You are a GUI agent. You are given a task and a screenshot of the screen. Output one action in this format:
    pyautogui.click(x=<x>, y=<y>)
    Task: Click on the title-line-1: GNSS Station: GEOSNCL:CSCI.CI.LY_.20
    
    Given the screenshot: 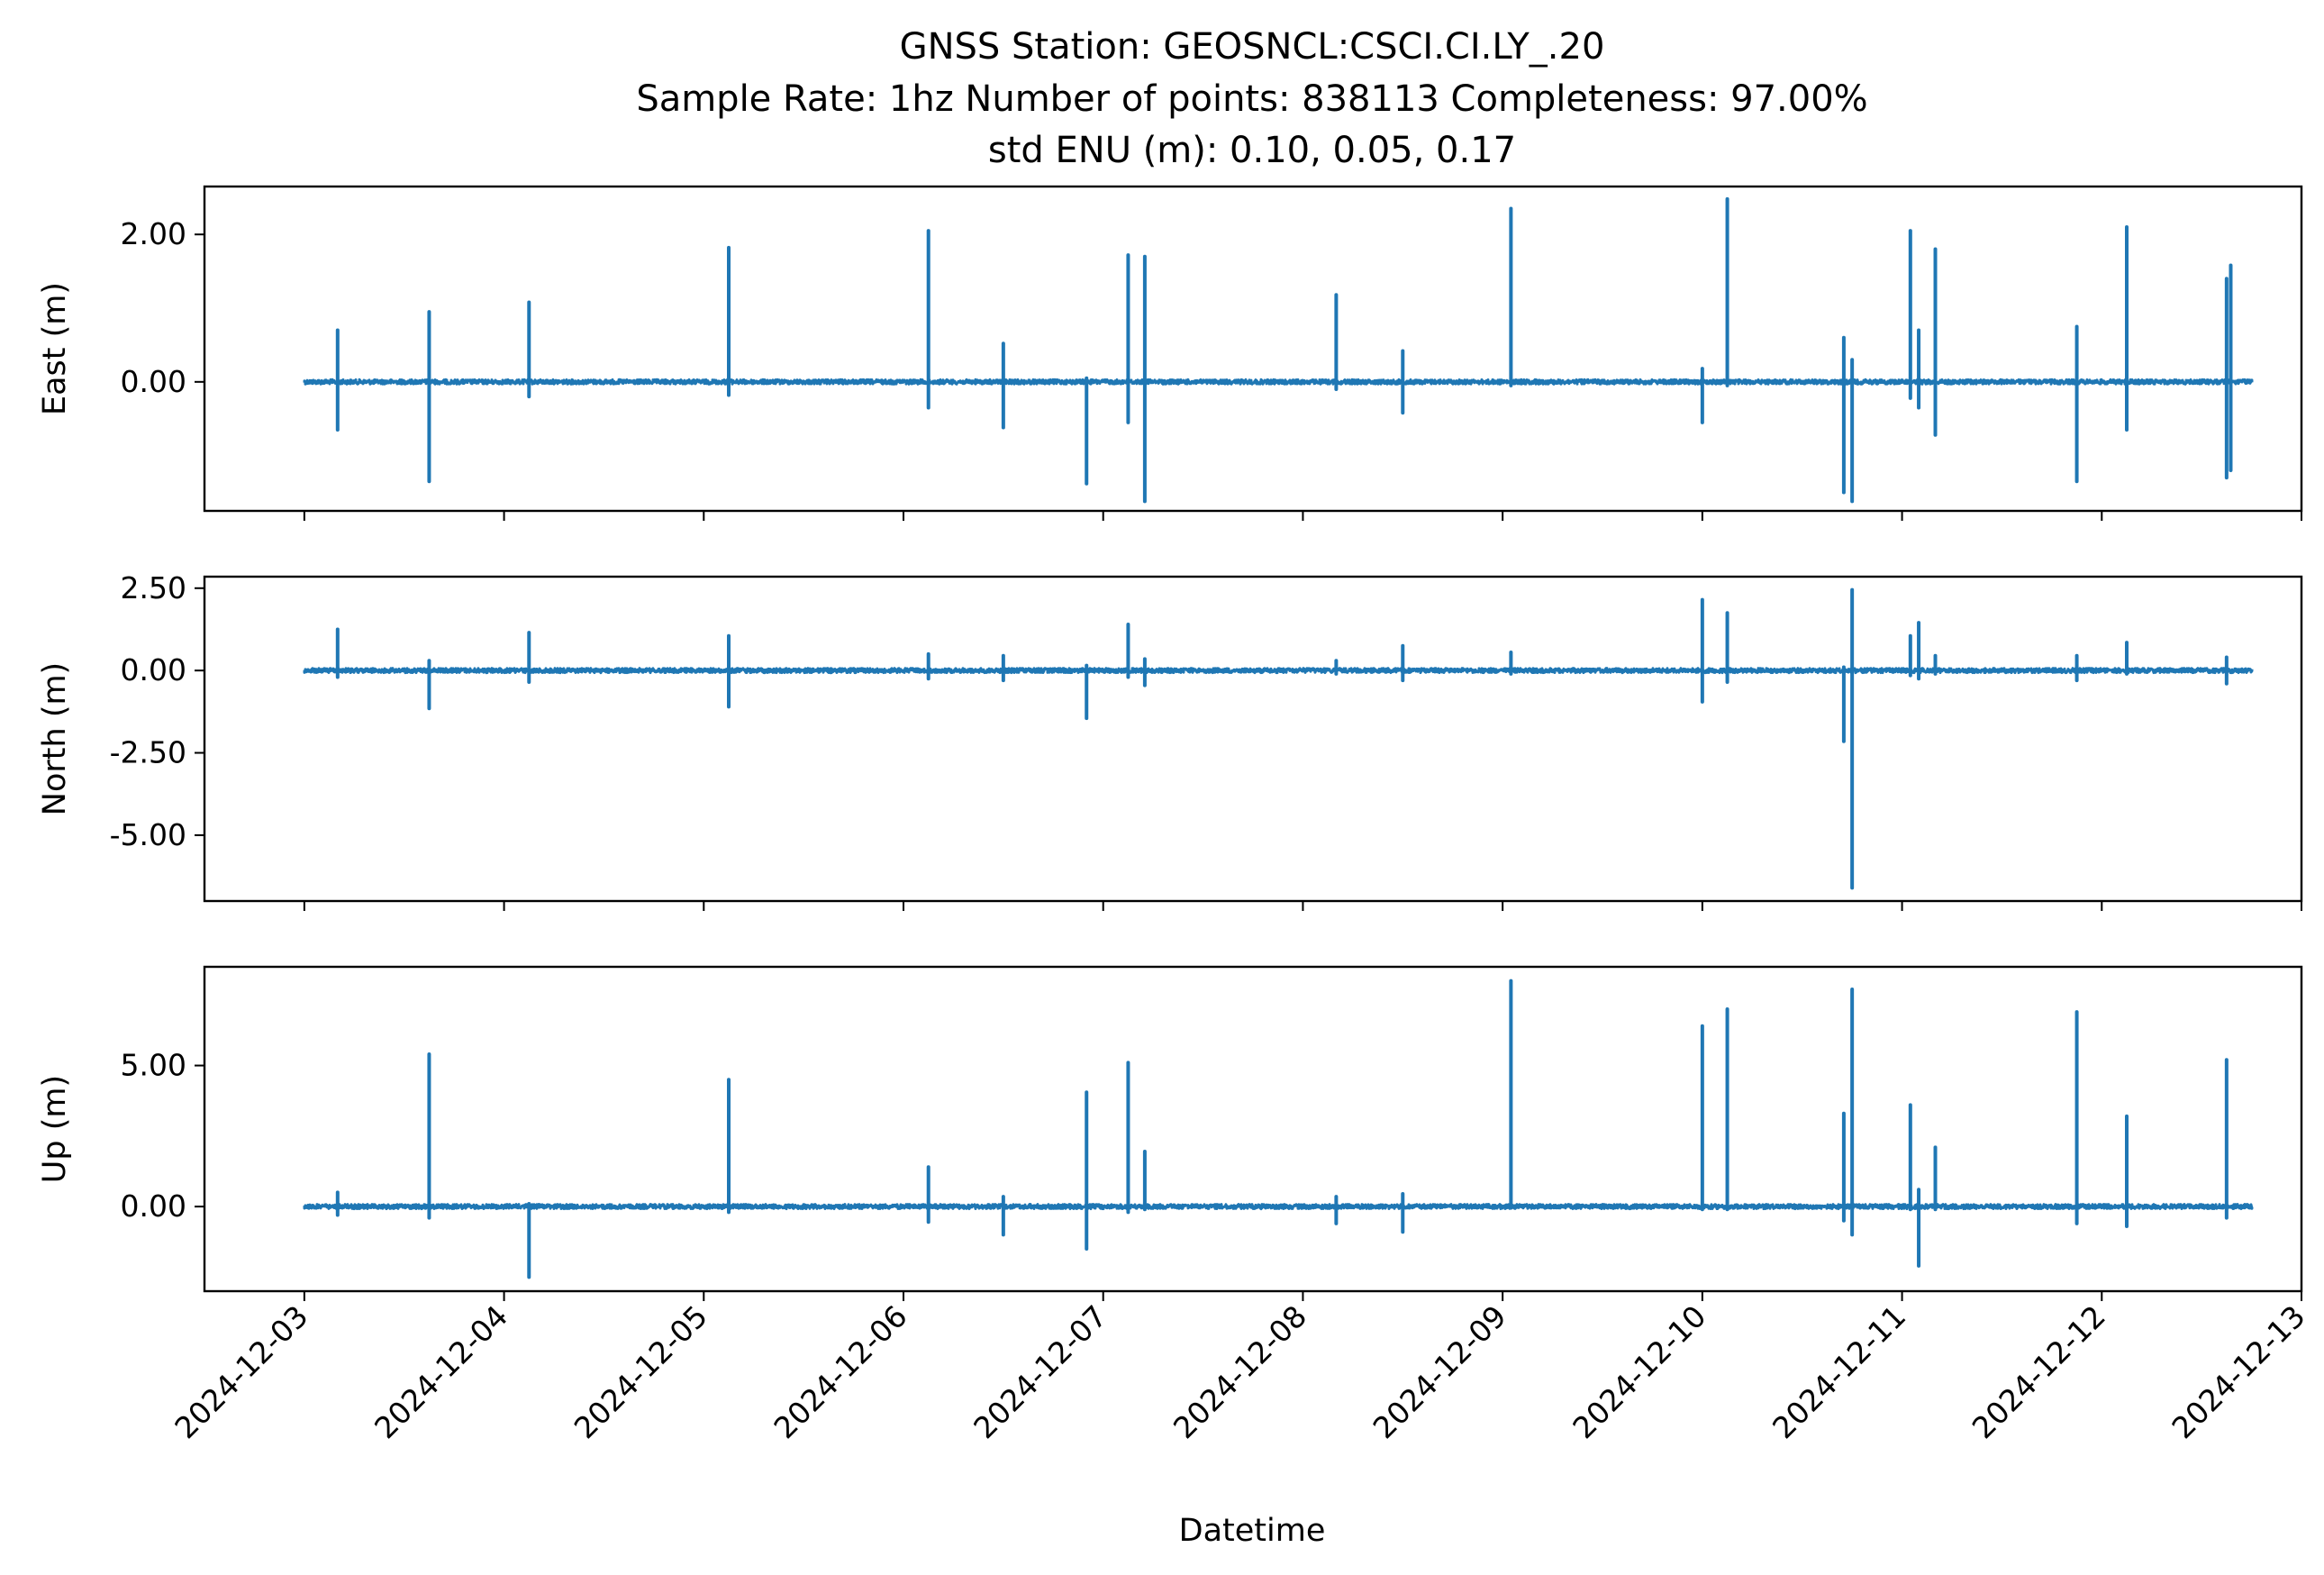 What is the action you would take?
    pyautogui.click(x=1252, y=47)
    